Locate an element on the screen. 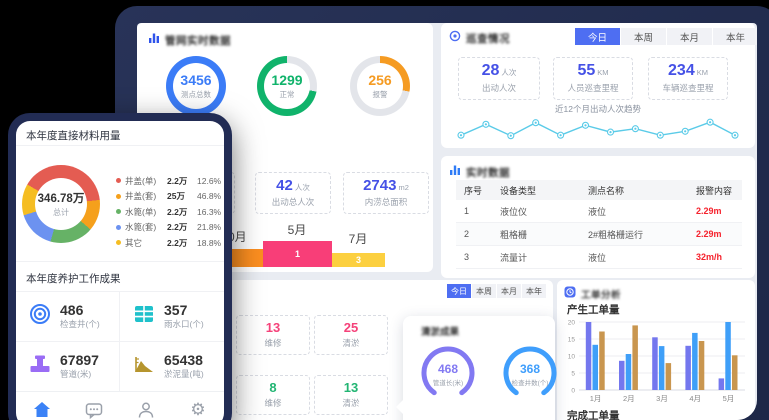  patrol-card-title: 巡查情况 is located at coordinates (488, 38).